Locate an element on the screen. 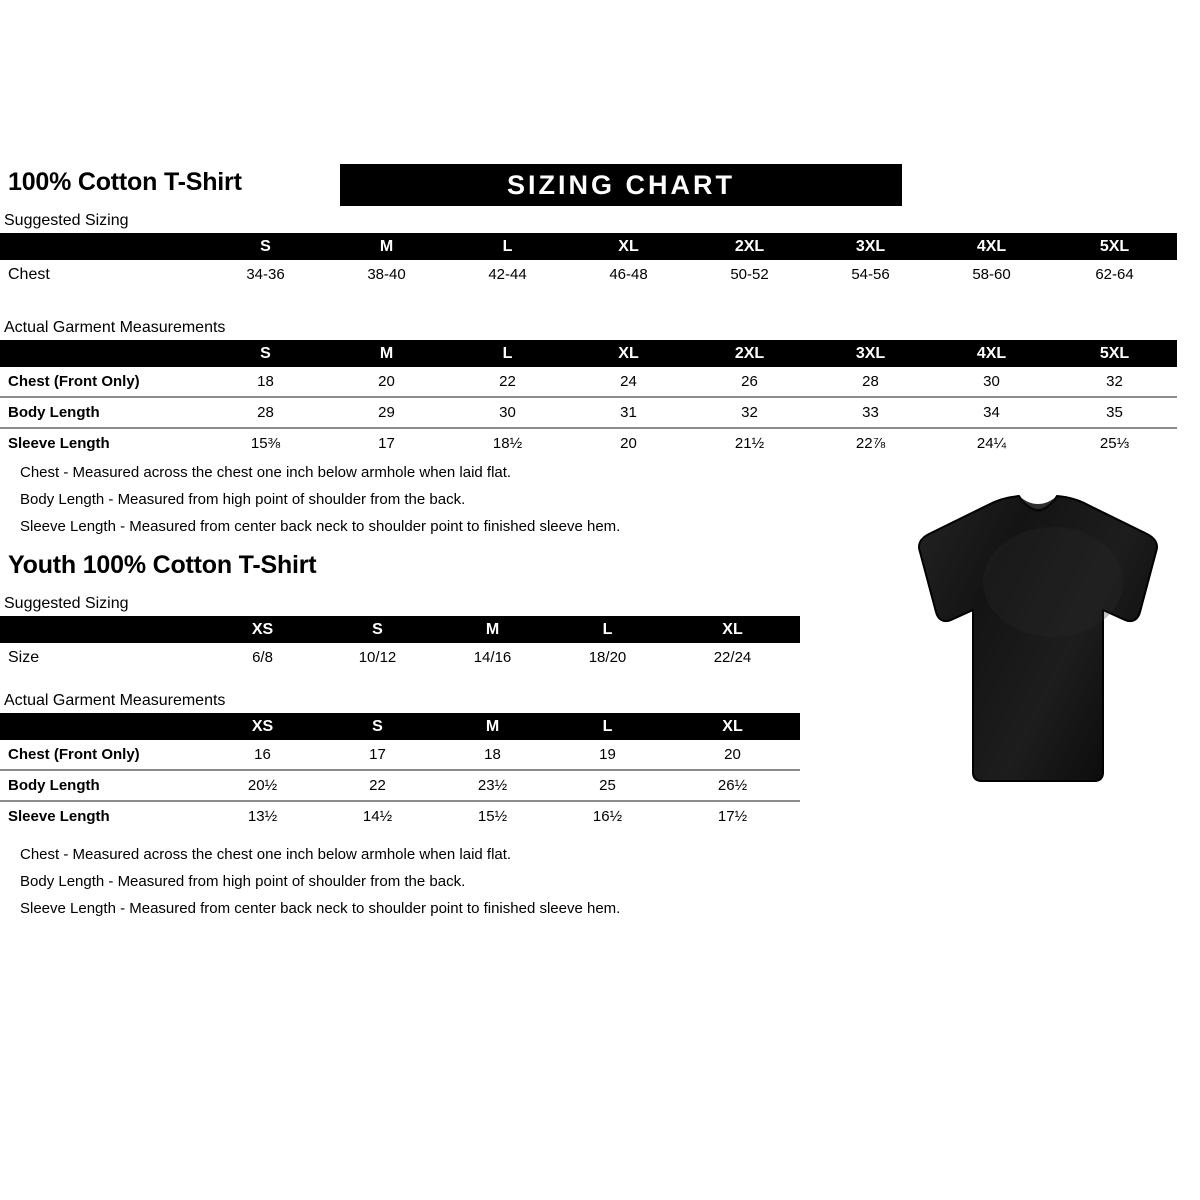  sizing-chart-banner: SIZING CHART is located at coordinates (621, 185).